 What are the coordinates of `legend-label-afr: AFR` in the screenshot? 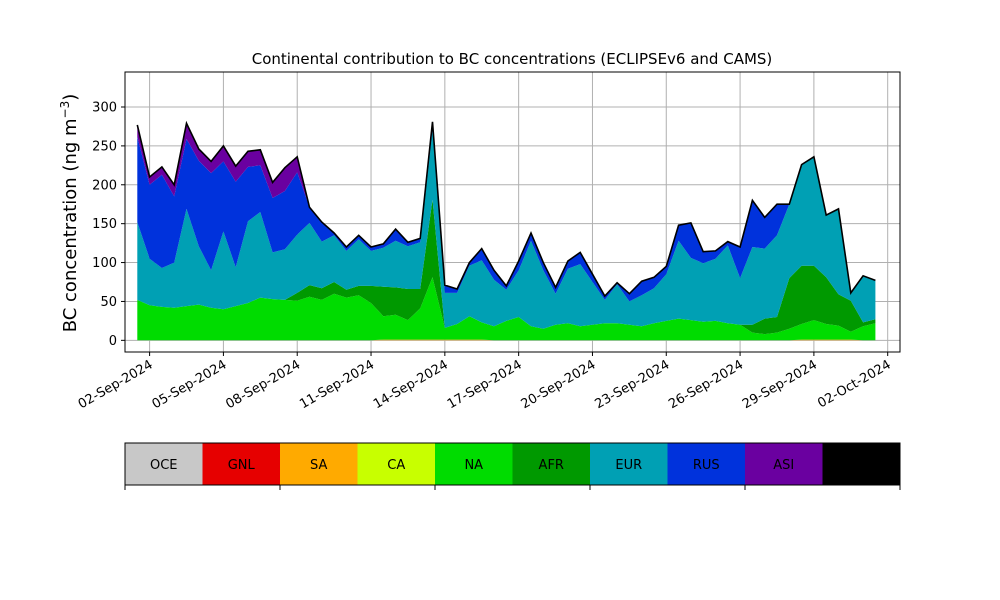 It's located at (551, 465).